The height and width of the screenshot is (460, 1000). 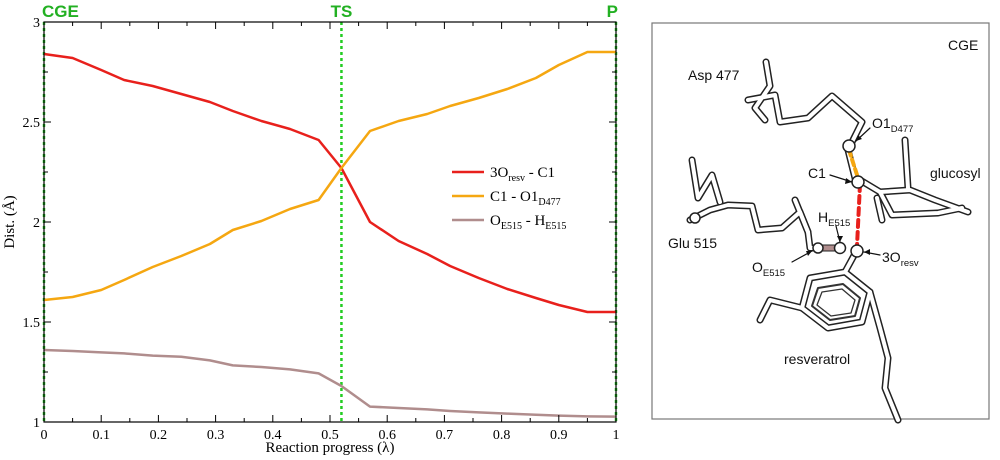 What do you see at coordinates (273, 435) in the screenshot?
I see `x-tick-label: 0.4` at bounding box center [273, 435].